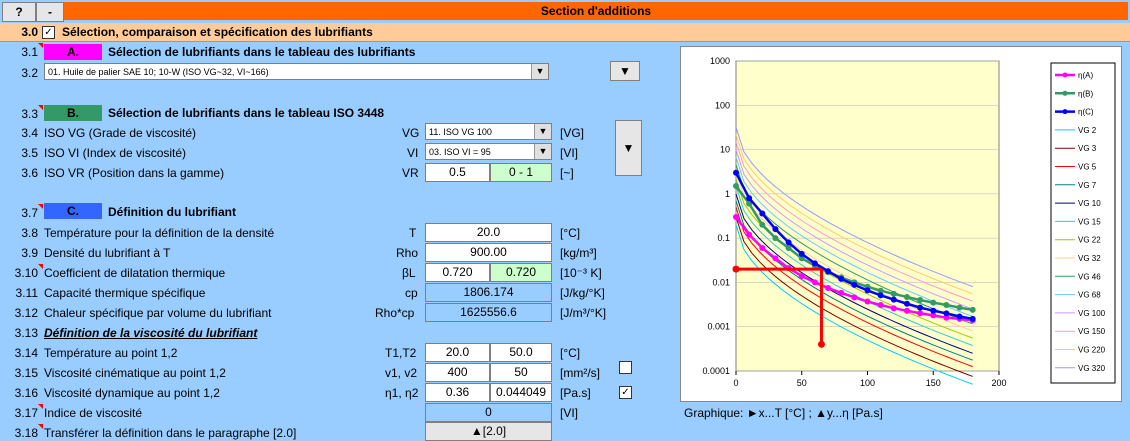 This screenshot has width=1130, height=441. What do you see at coordinates (457, 372) in the screenshot?
I see `kinematic-visc-1-input: 400` at bounding box center [457, 372].